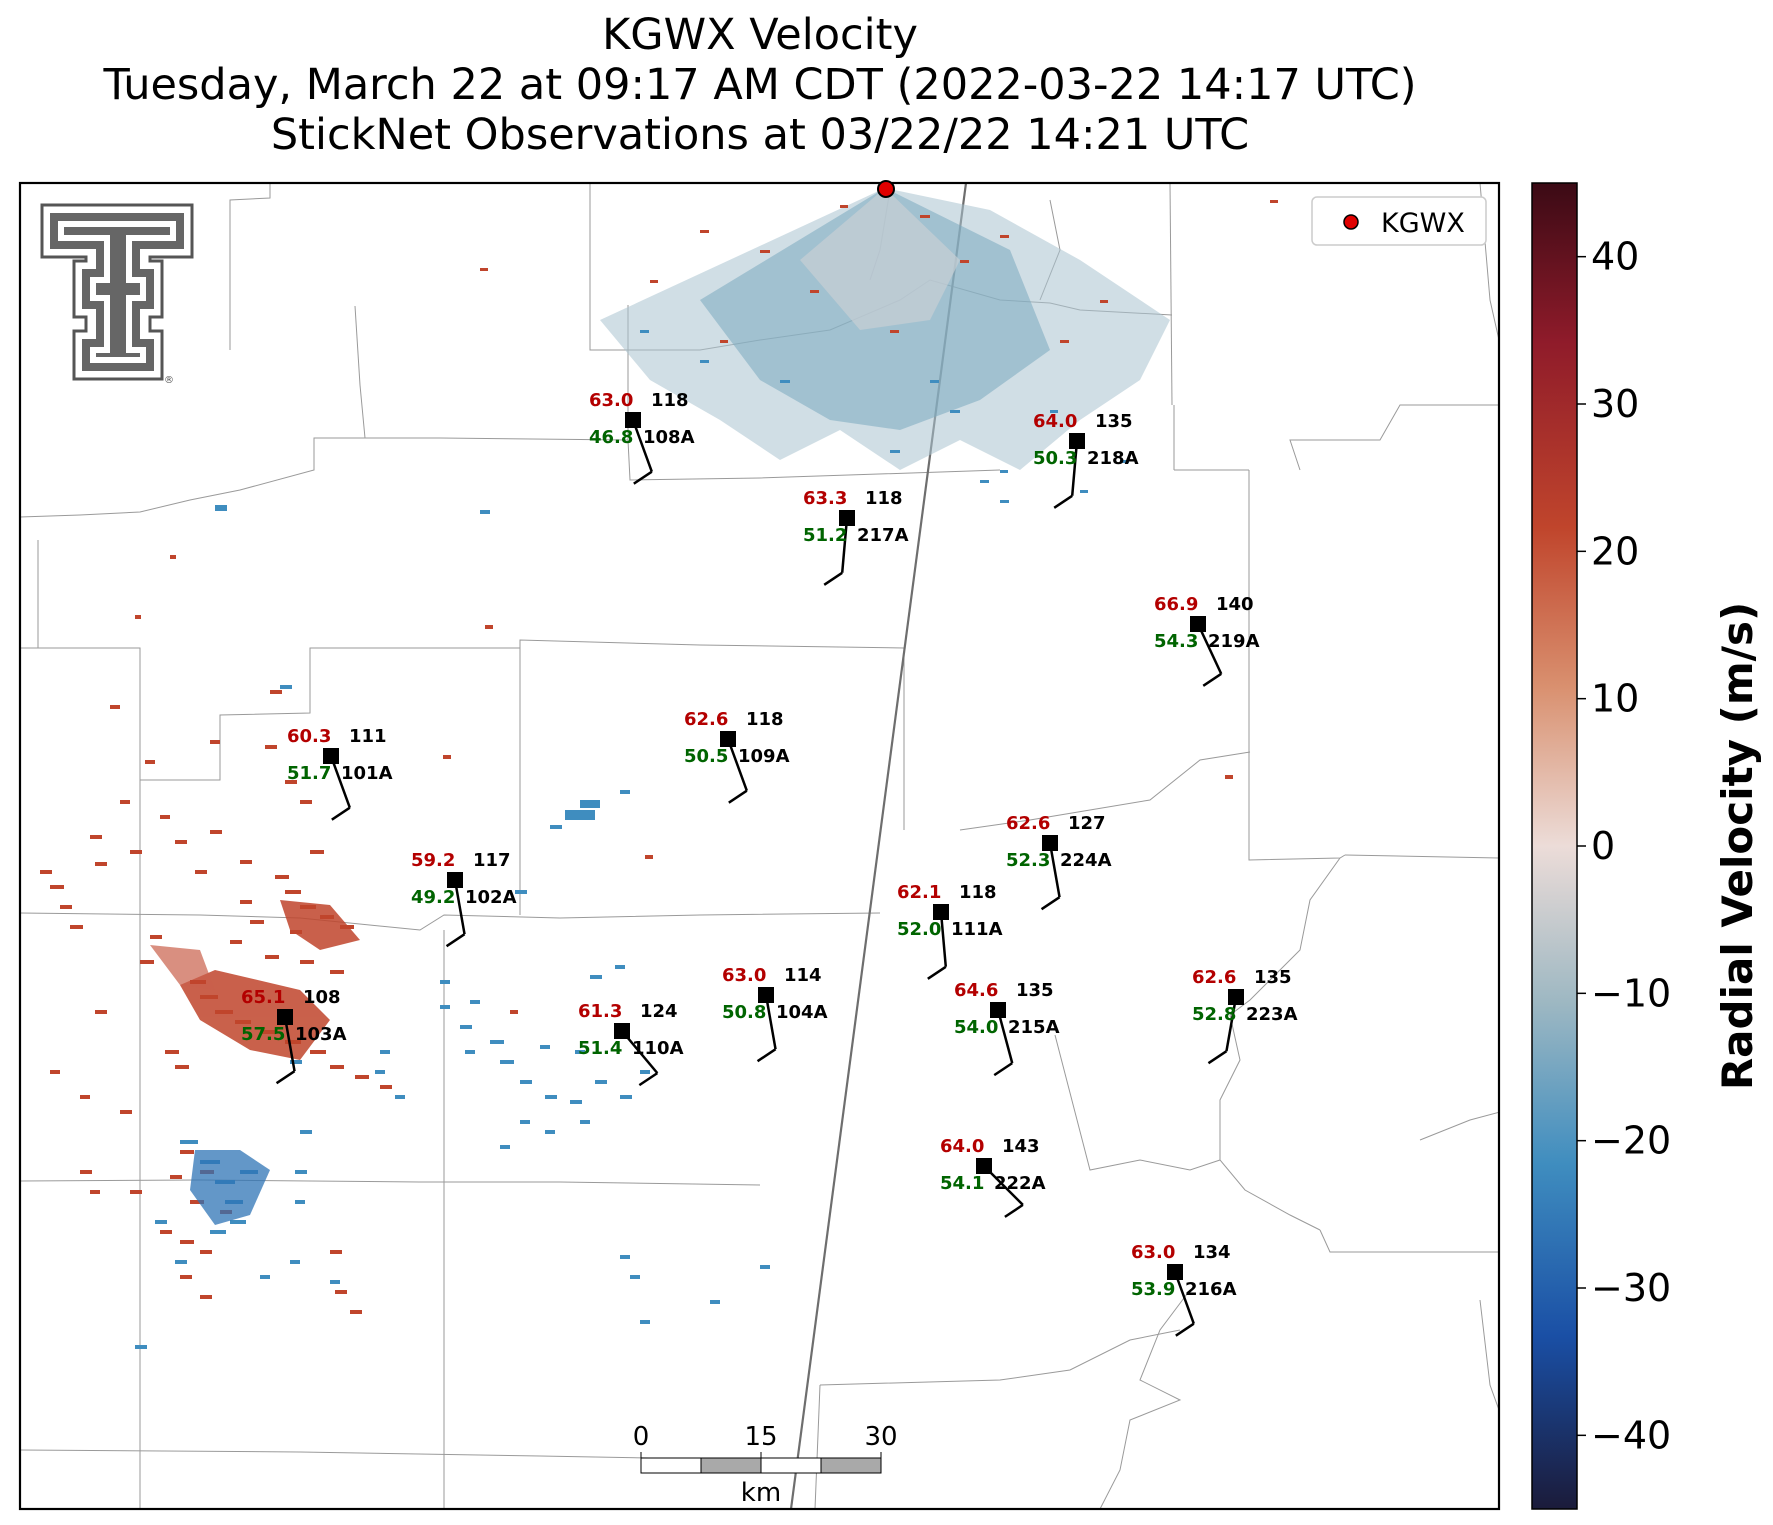 The height and width of the screenshot is (1525, 1773). What do you see at coordinates (255, 980) in the screenshot?
I see `radar-red-cluster` at bounding box center [255, 980].